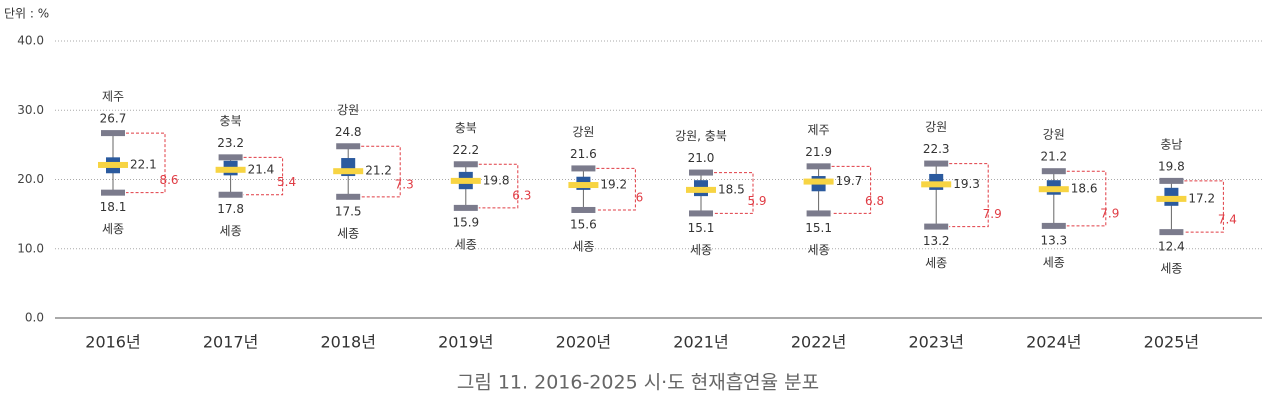 The width and height of the screenshot is (1276, 406). I want to click on mean-label: 19.2, so click(613, 185).